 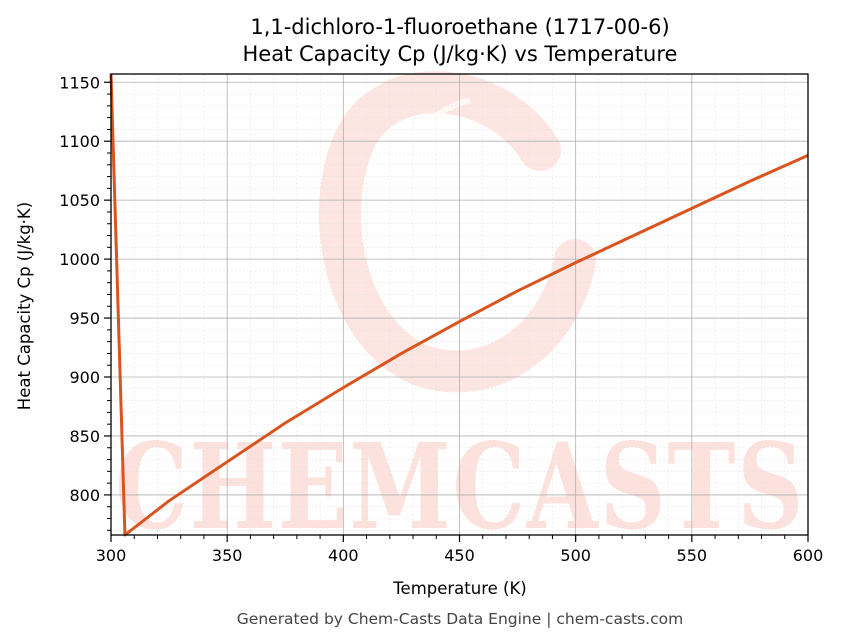 What do you see at coordinates (459, 27) in the screenshot?
I see `chart-title: 1,1-dichloro-1-fluoroethane (1717-00-6)` at bounding box center [459, 27].